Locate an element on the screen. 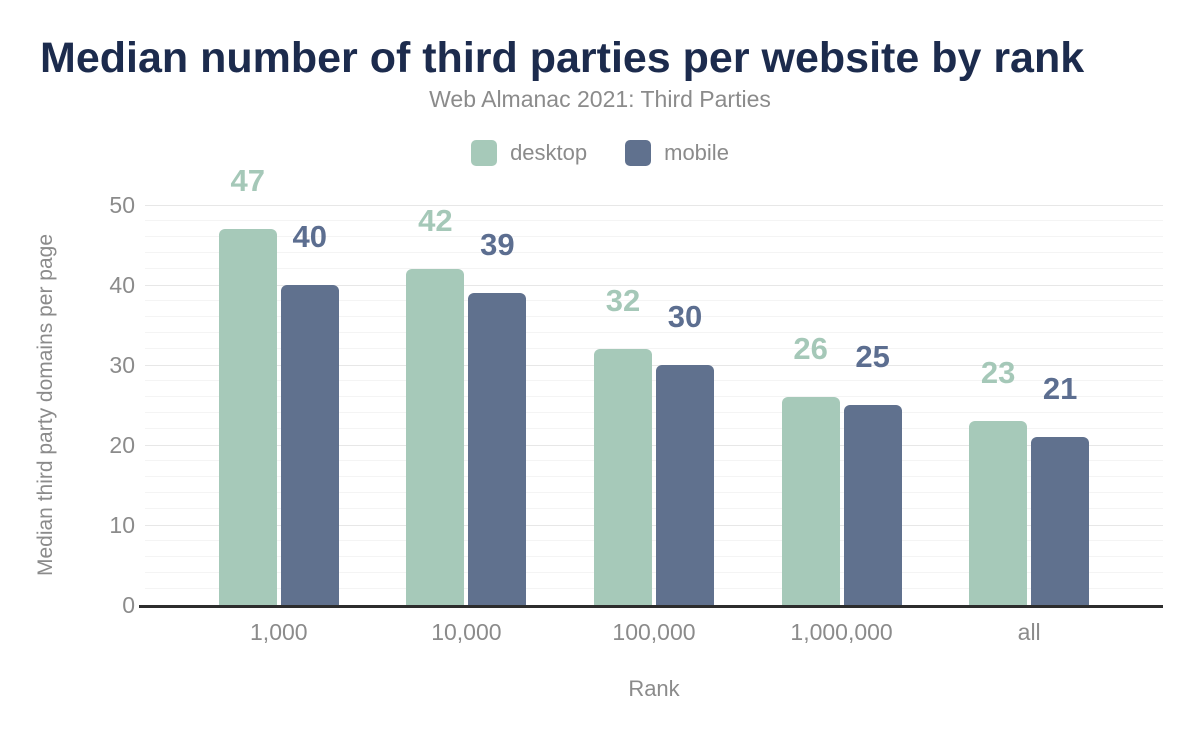  bar-value-label: 30 is located at coordinates (685, 316).